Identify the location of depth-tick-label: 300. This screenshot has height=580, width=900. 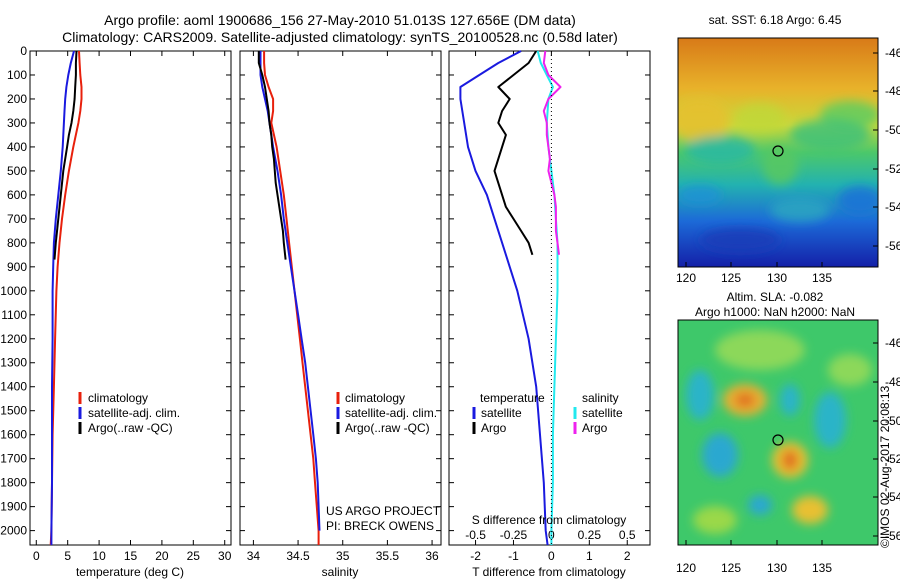
(17, 123).